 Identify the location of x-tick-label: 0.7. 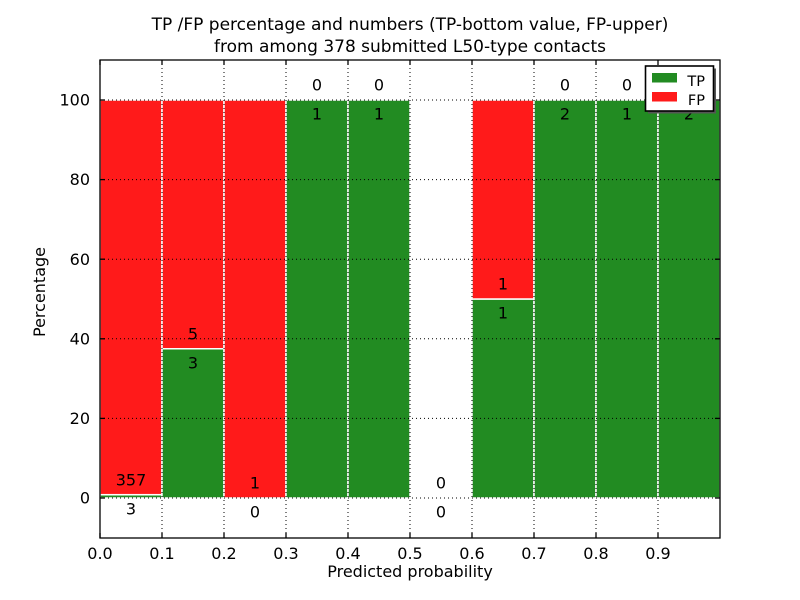
(533, 553).